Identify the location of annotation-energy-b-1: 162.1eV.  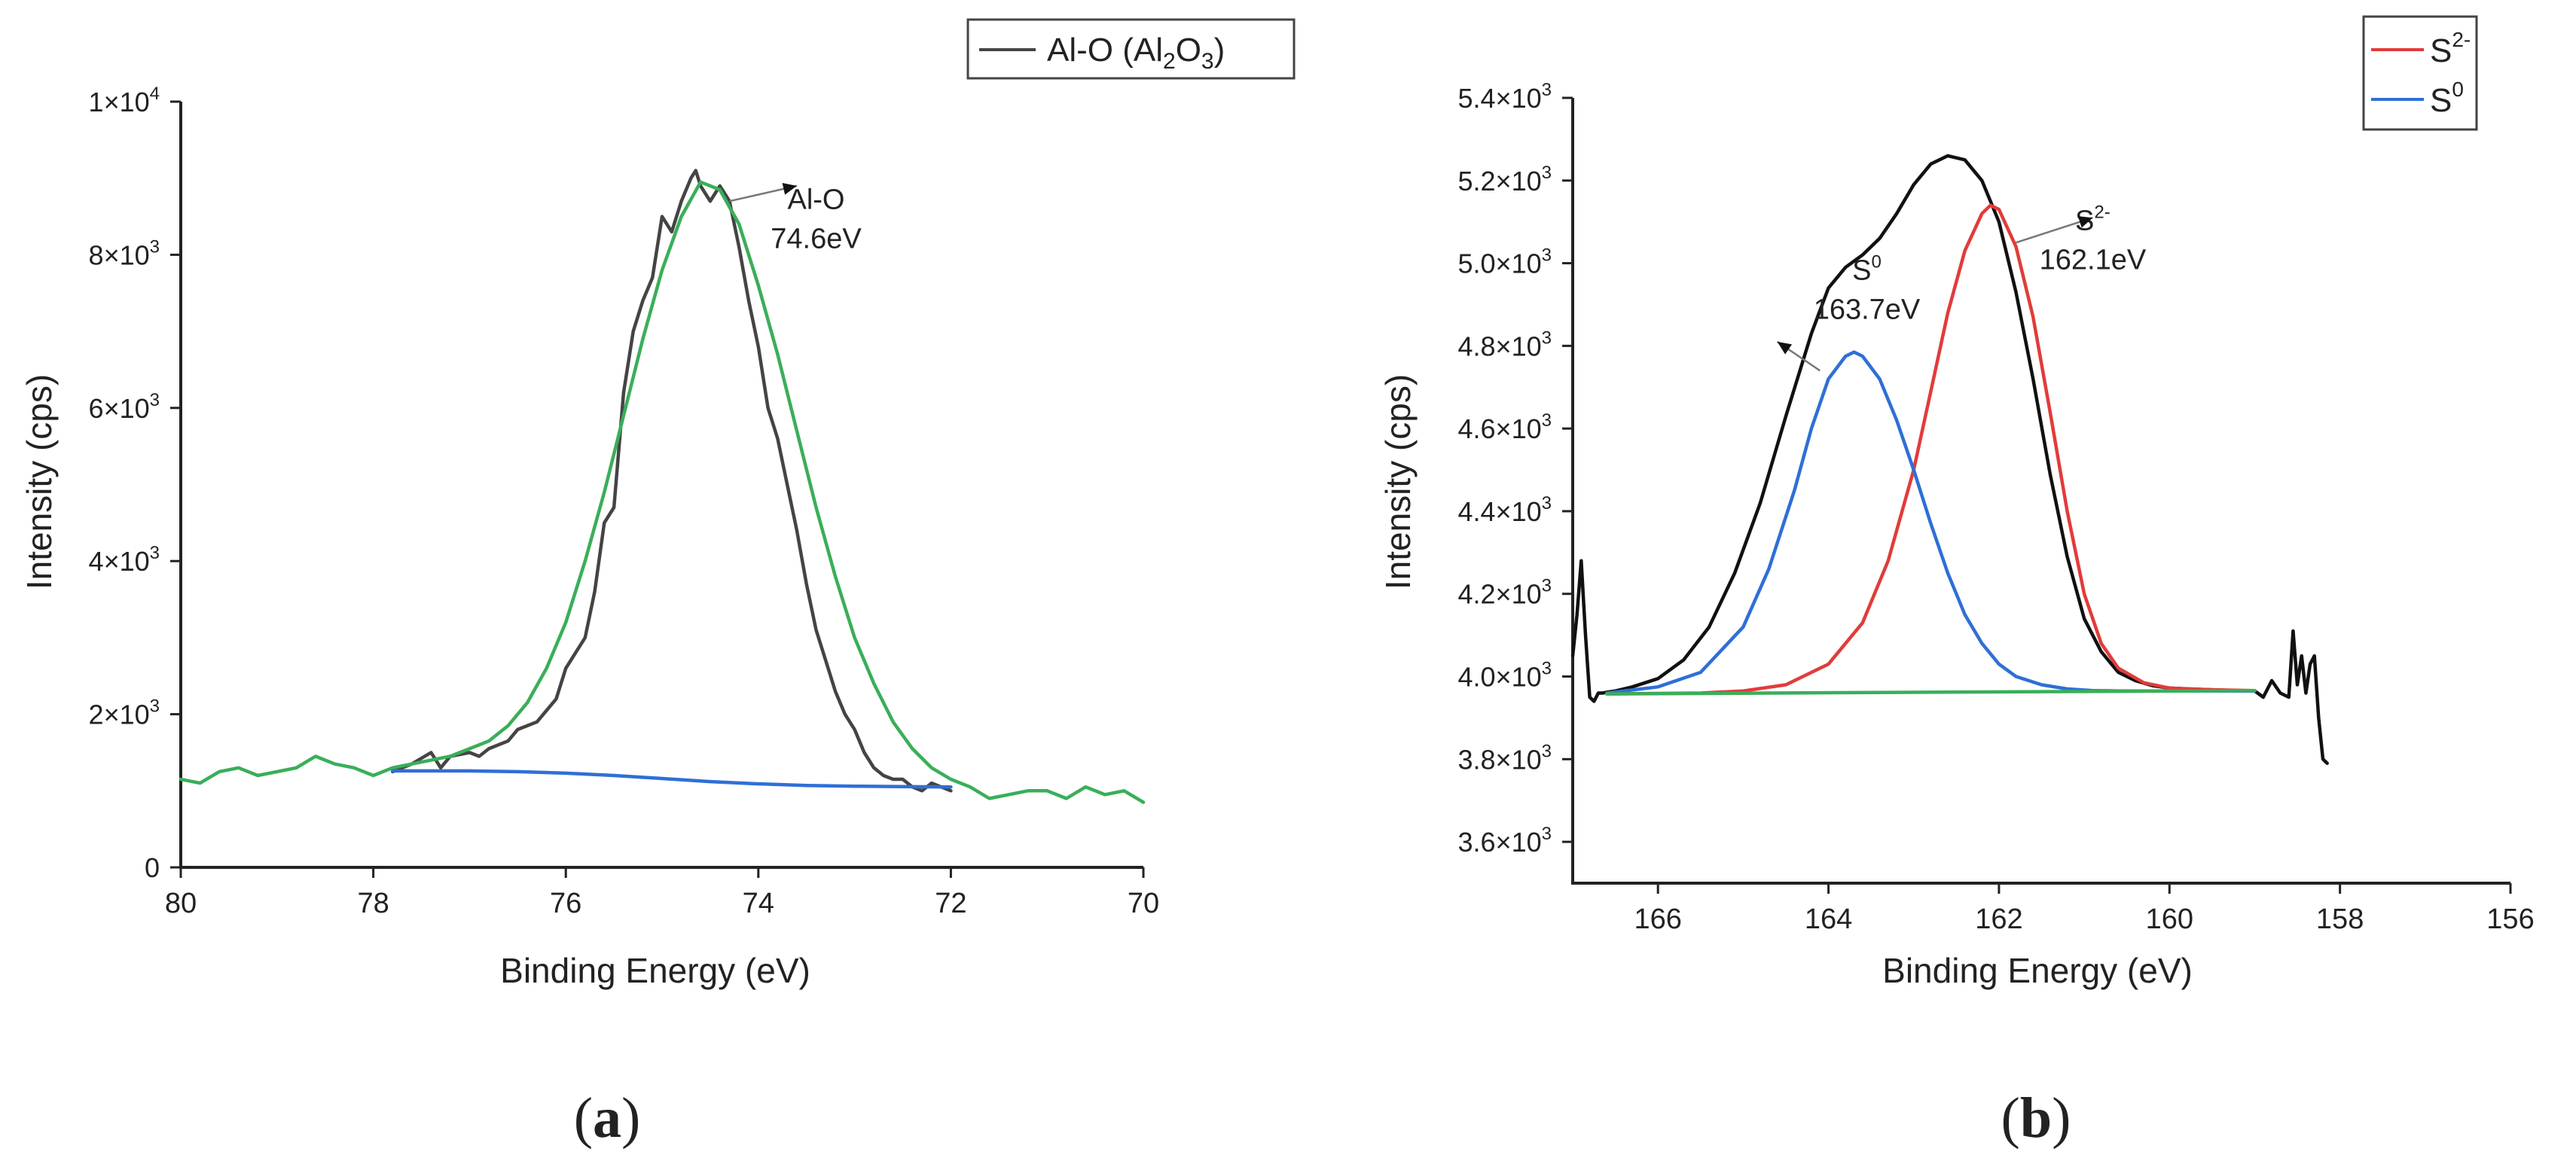
(2093, 260).